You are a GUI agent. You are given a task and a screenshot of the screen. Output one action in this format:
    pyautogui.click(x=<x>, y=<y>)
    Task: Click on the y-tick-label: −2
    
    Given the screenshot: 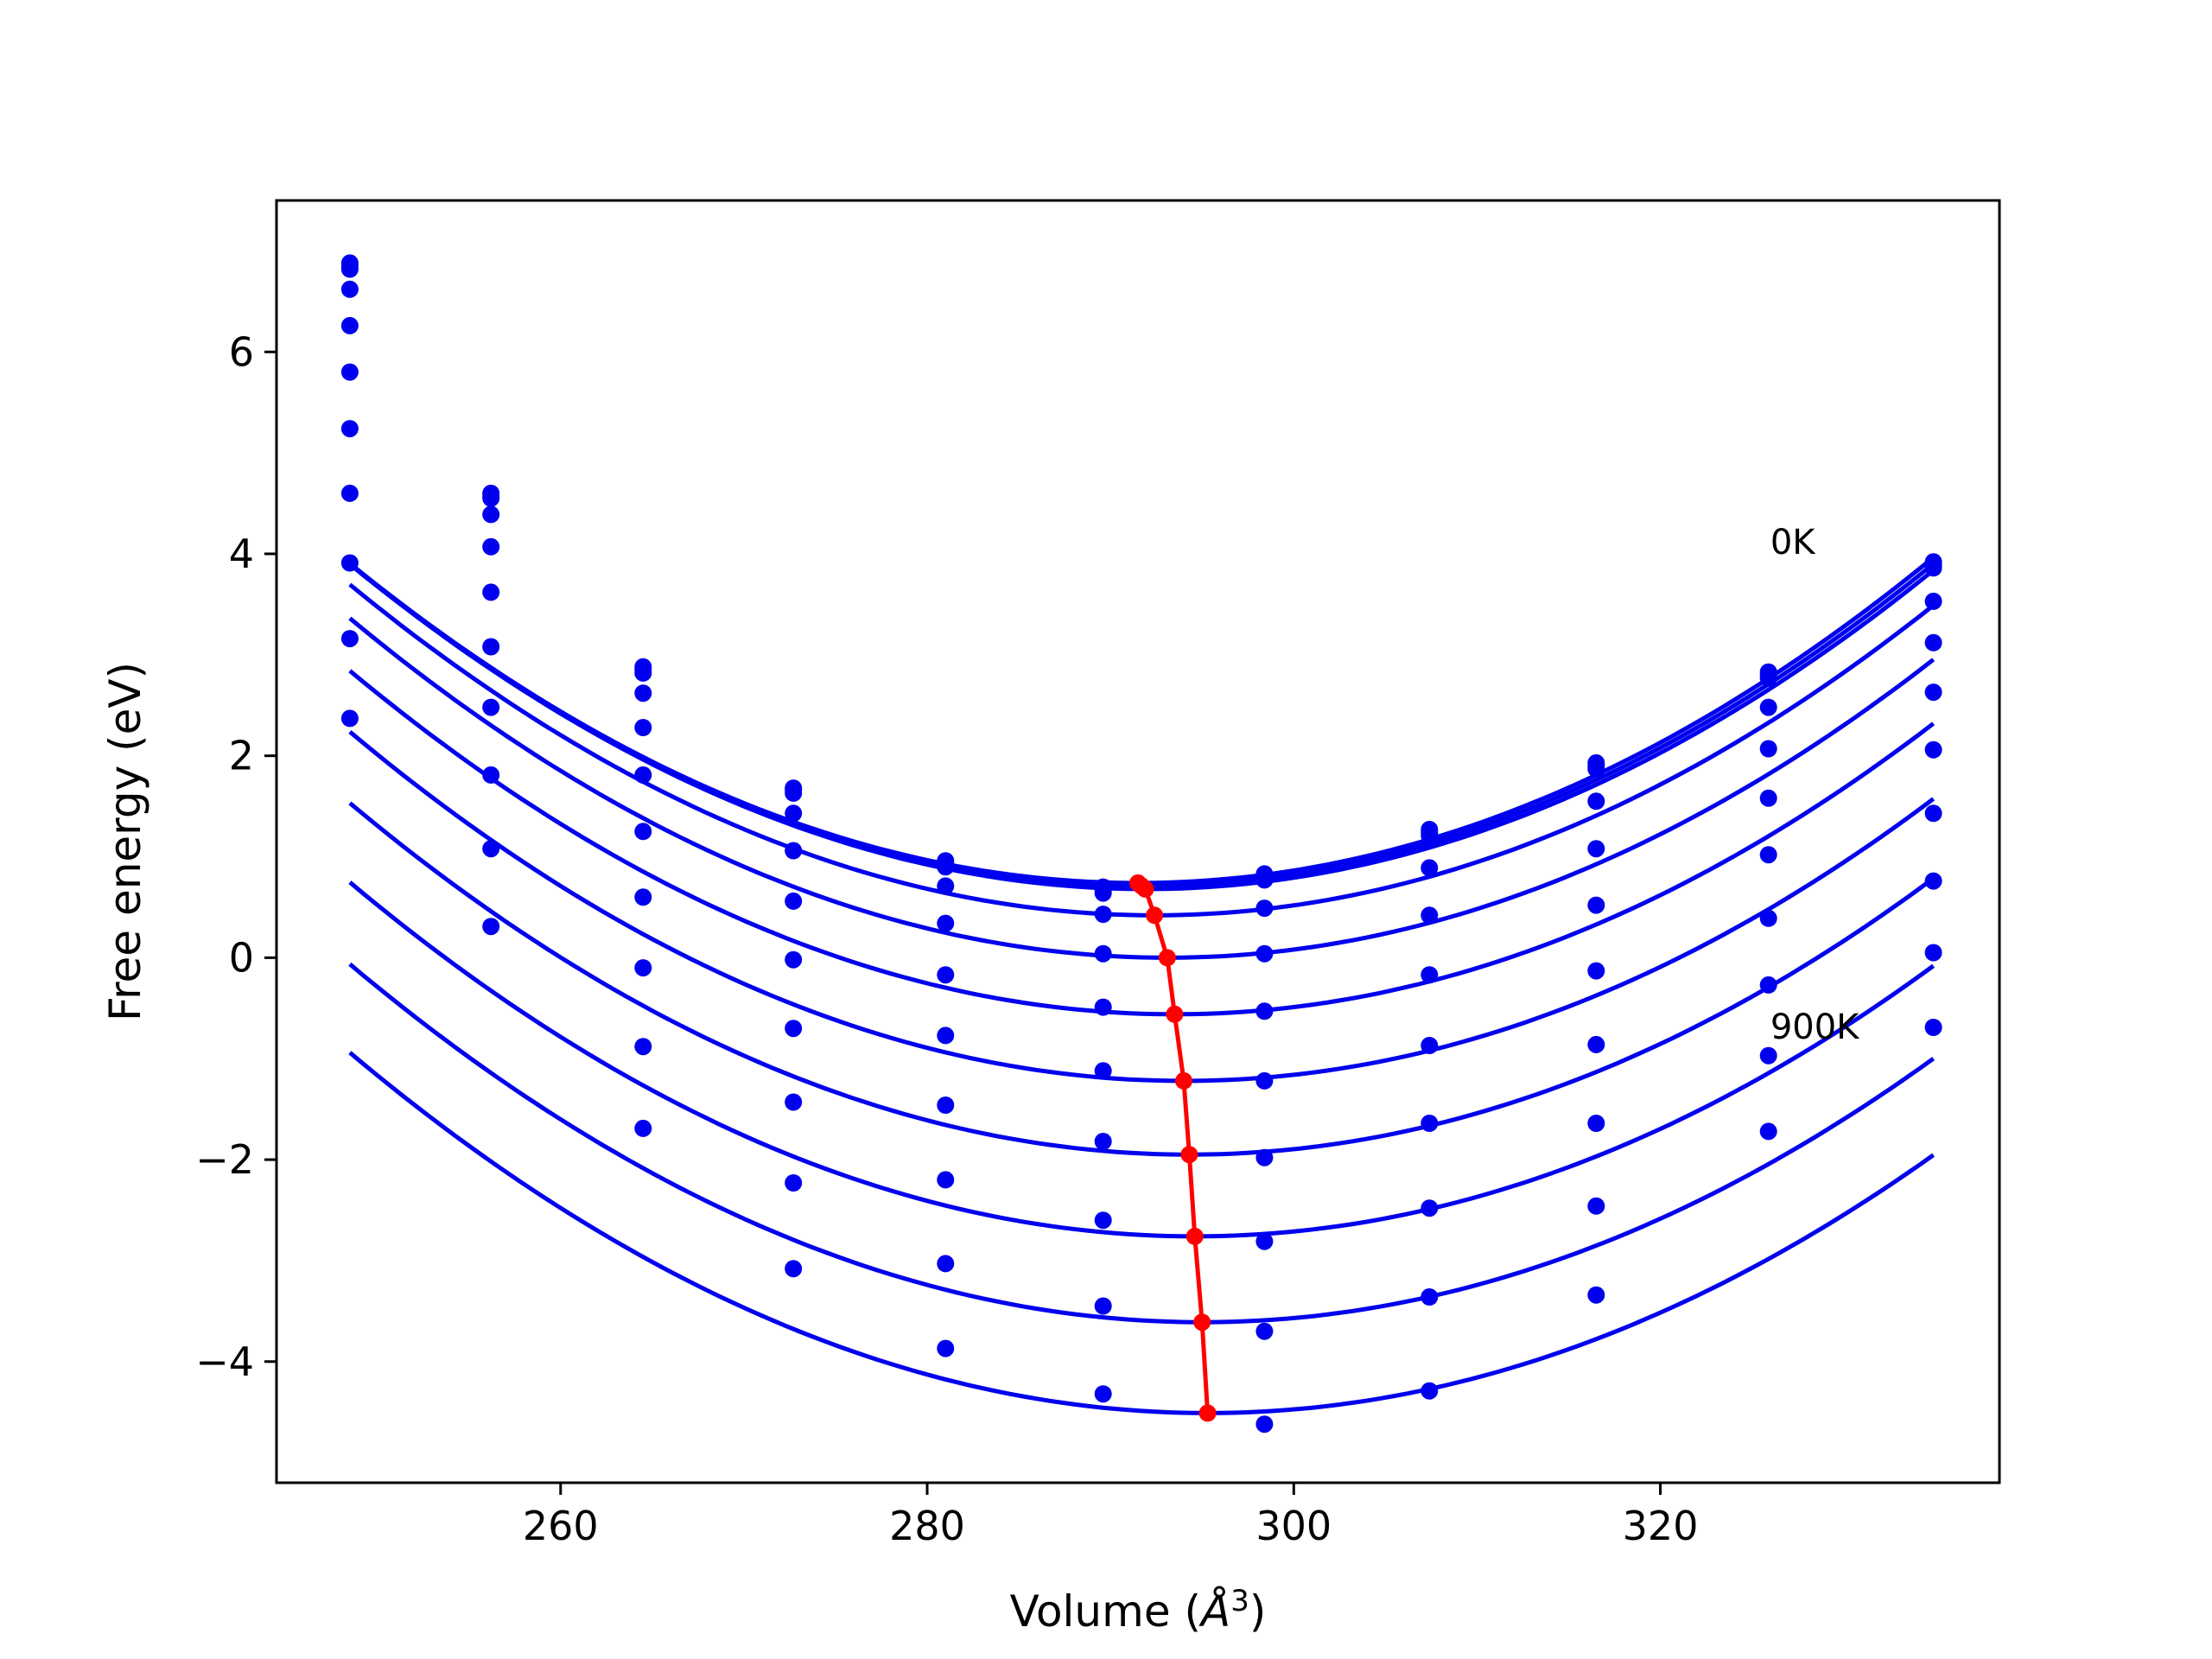 What is the action you would take?
    pyautogui.click(x=224, y=1159)
    